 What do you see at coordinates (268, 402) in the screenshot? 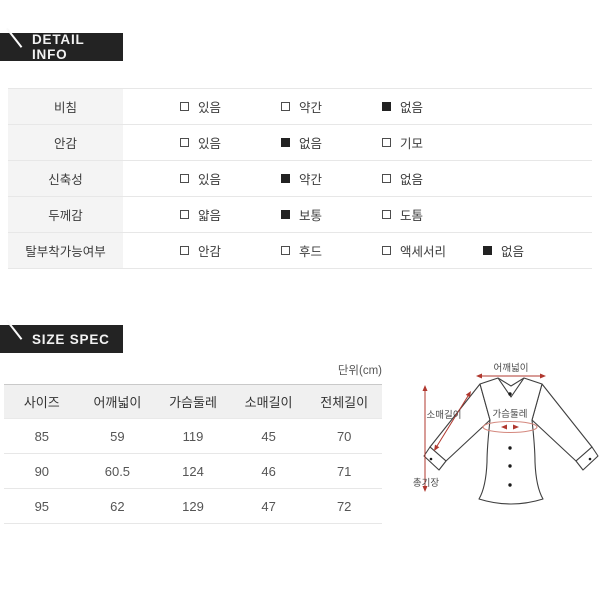
I see `column-header: 소매길이` at bounding box center [268, 402].